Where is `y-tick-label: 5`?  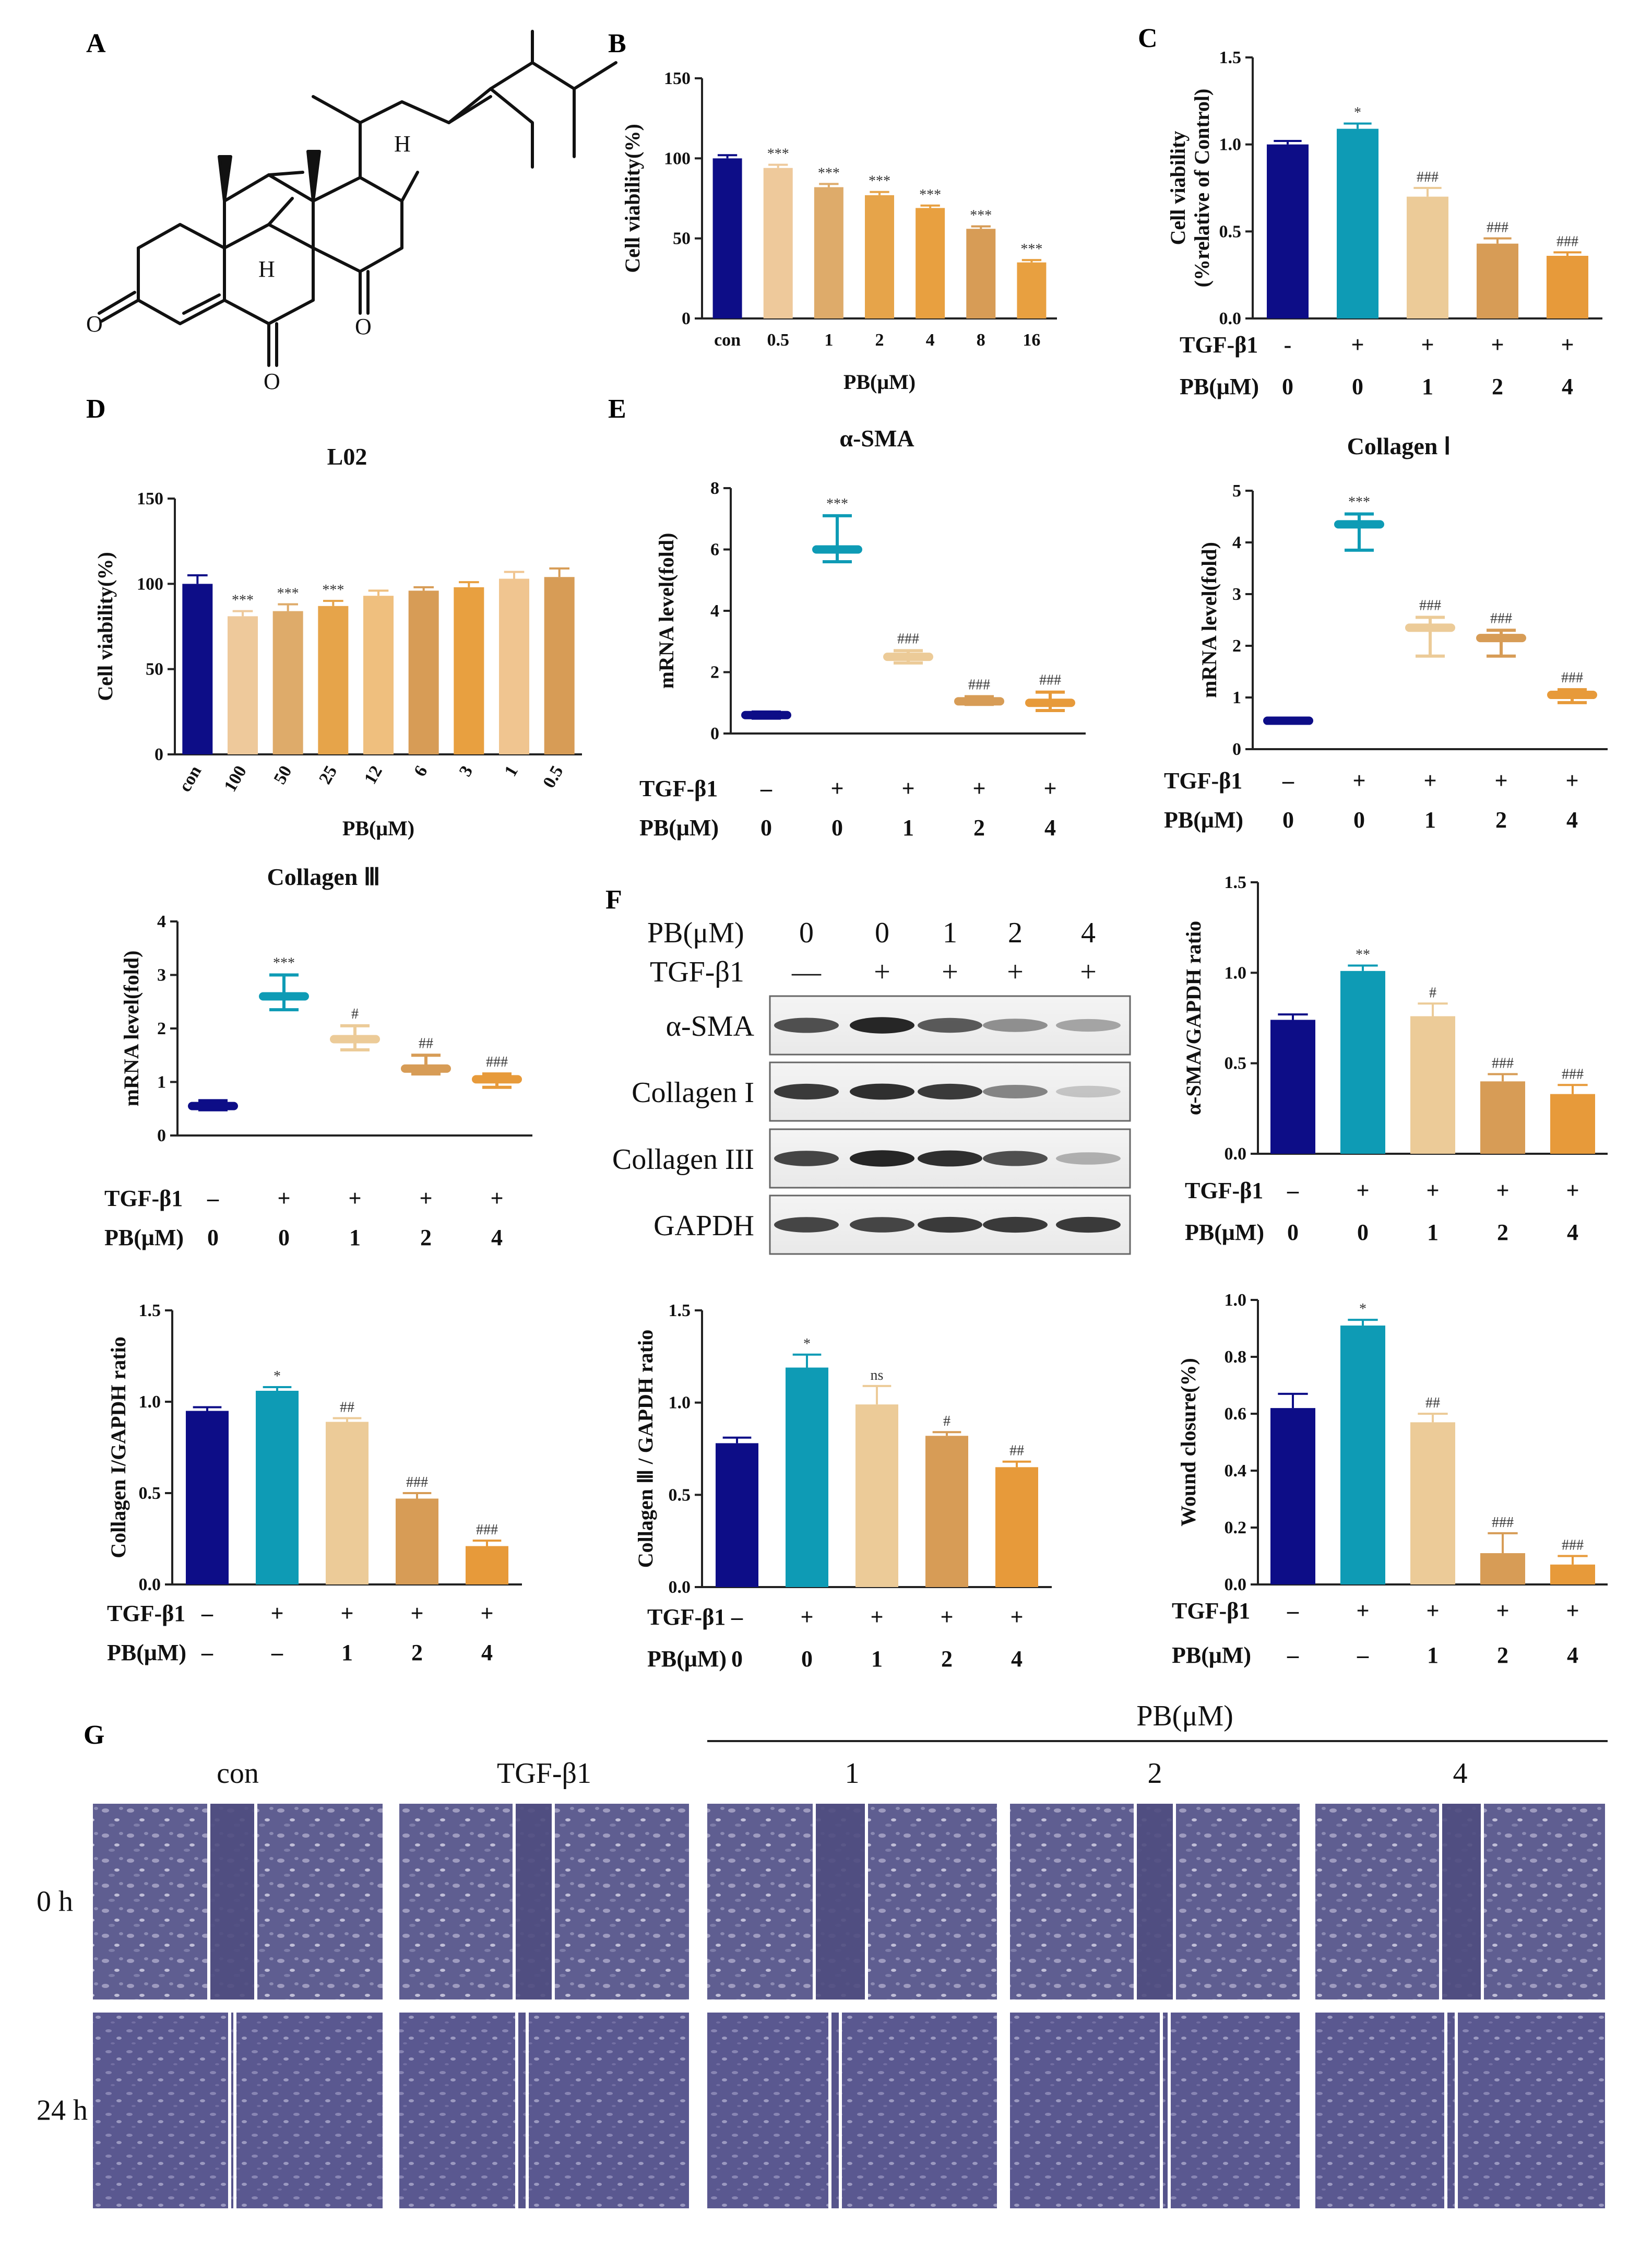
y-tick-label: 5 is located at coordinates (1236, 491).